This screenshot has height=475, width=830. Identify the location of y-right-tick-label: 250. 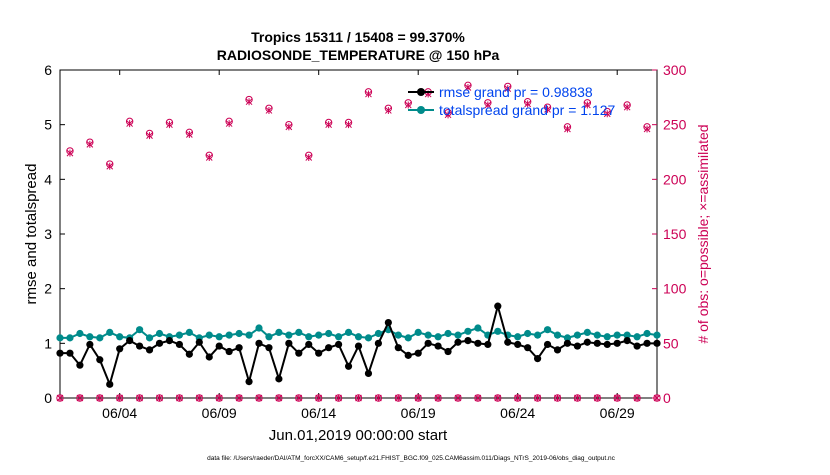
(675, 125).